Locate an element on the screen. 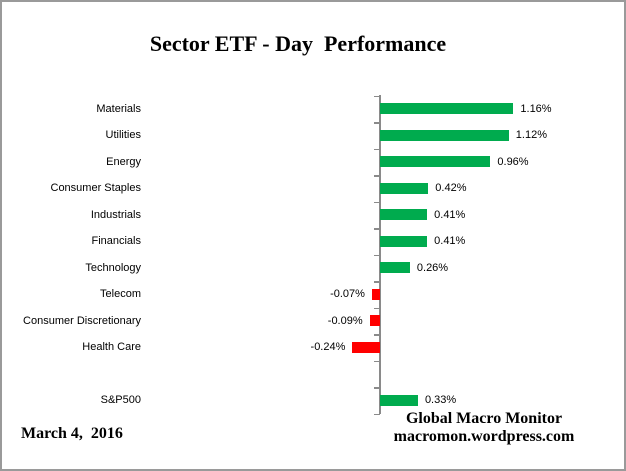 This screenshot has width=626, height=471. brand-name: Global Macro Monitor is located at coordinates (484, 418).